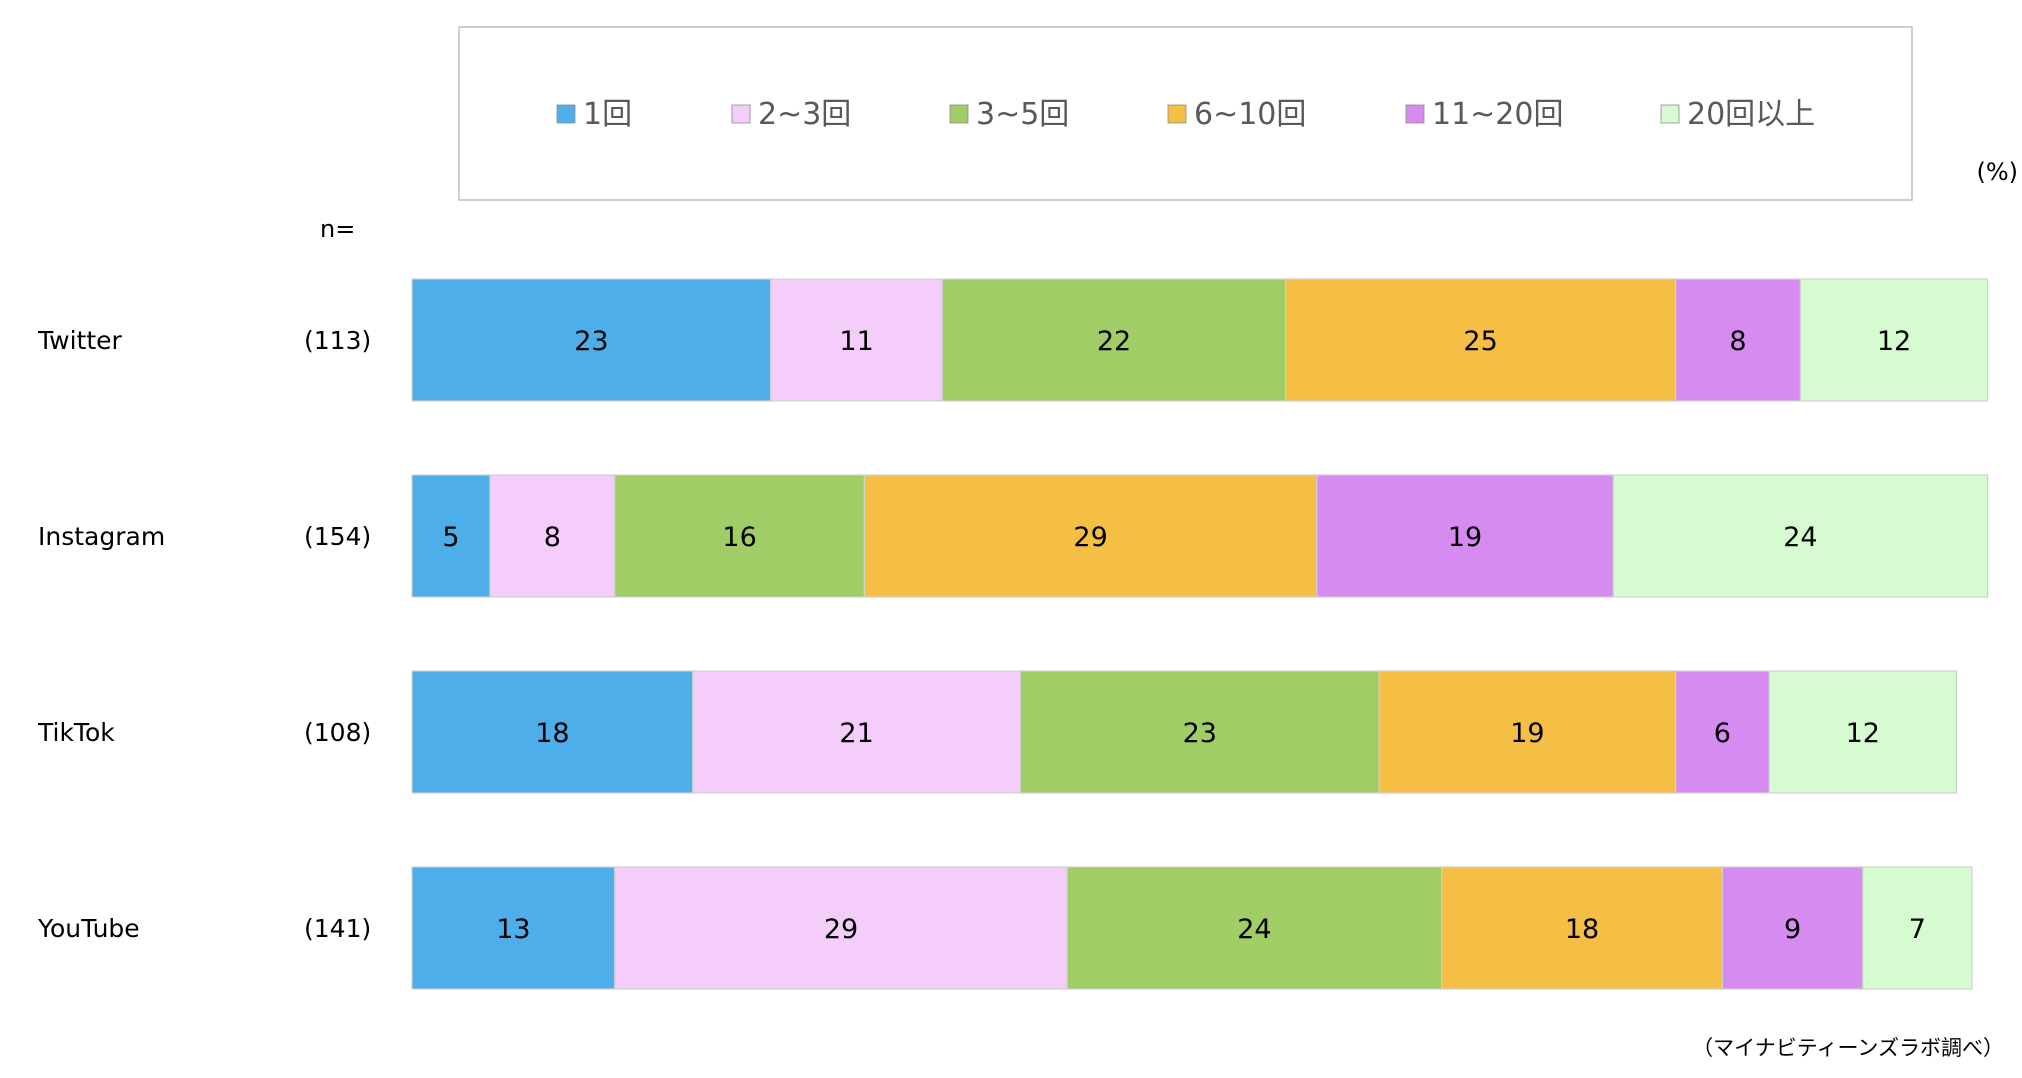 The image size is (2022, 1078). What do you see at coordinates (88, 928) in the screenshot?
I see `category-label-youtube: YouTube` at bounding box center [88, 928].